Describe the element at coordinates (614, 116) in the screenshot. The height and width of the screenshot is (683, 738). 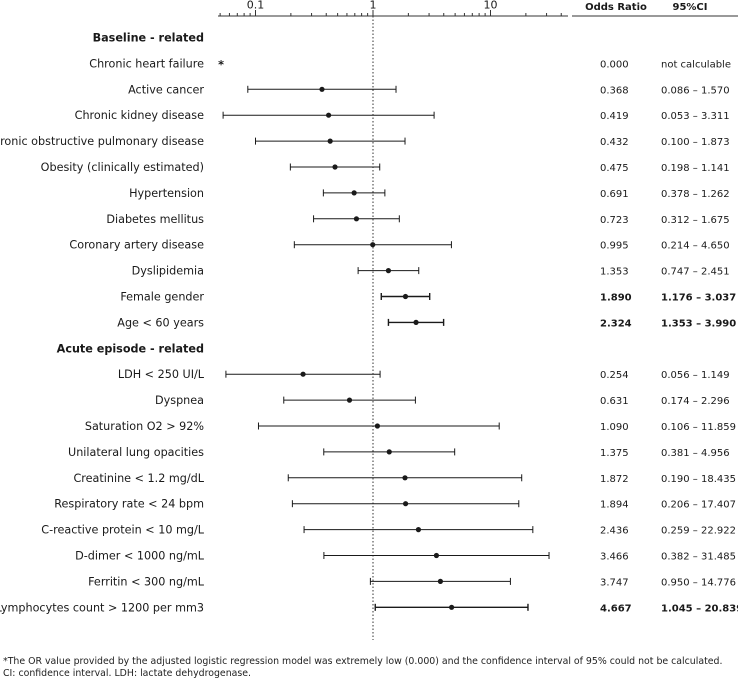
I see `odds-ratio-value: 0.419` at that location.